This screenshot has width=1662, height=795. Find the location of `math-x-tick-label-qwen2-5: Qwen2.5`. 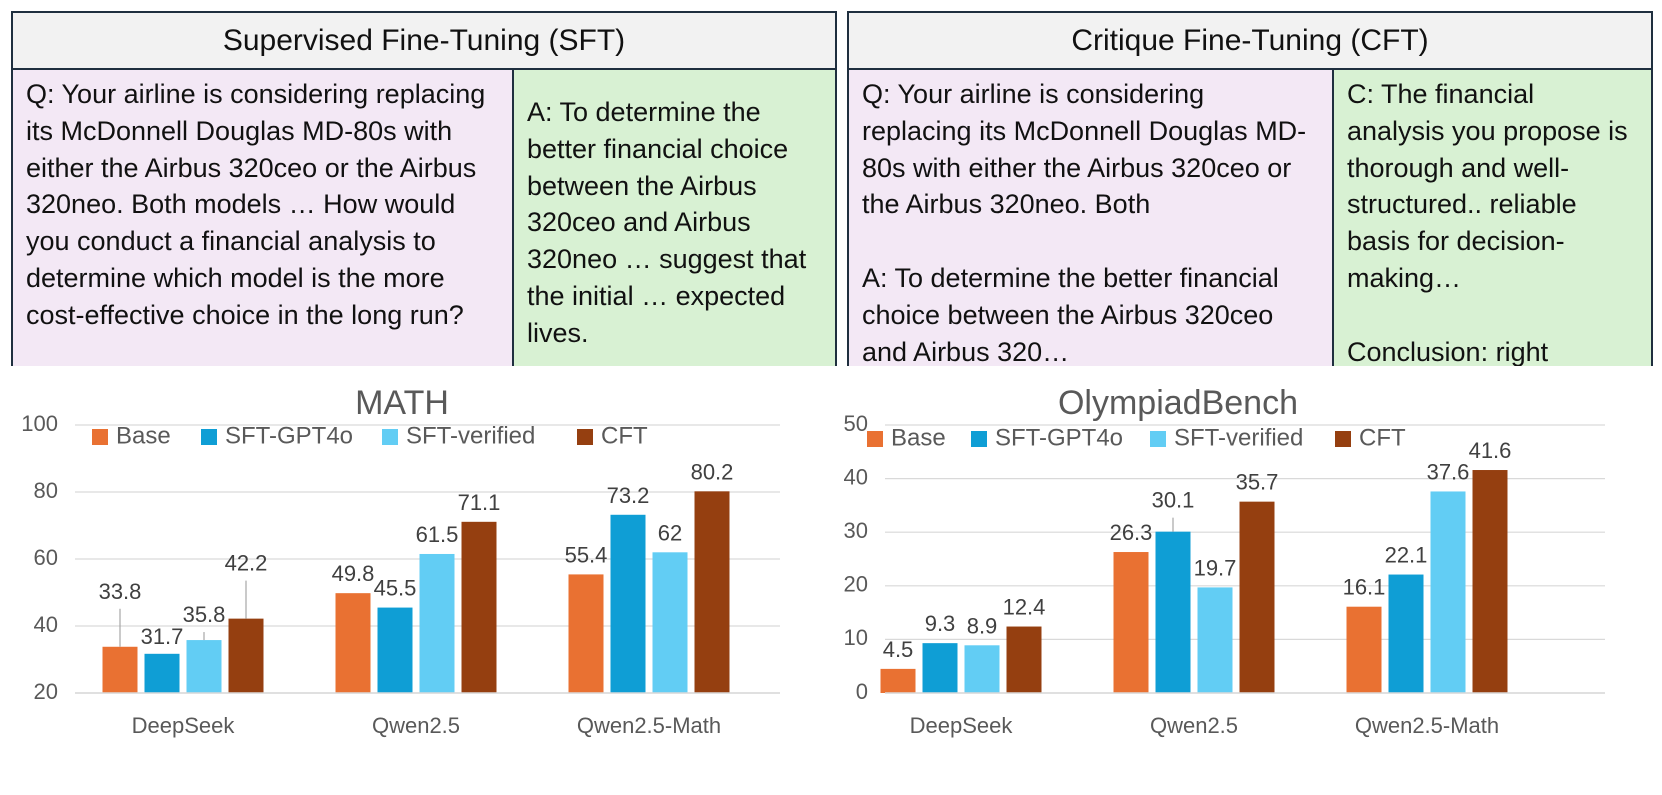

math-x-tick-label-qwen2-5: Qwen2.5 is located at coordinates (416, 725).